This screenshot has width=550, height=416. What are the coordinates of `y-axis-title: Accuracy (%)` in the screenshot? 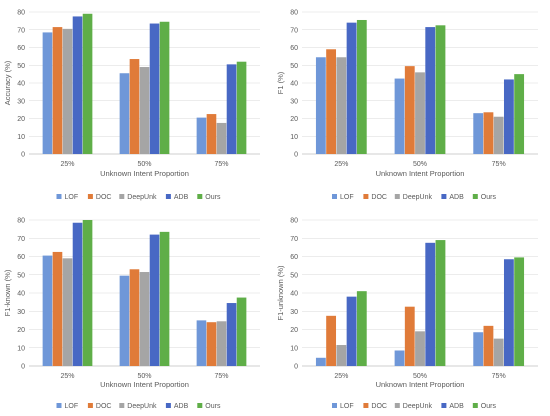 It's located at (7, 82).